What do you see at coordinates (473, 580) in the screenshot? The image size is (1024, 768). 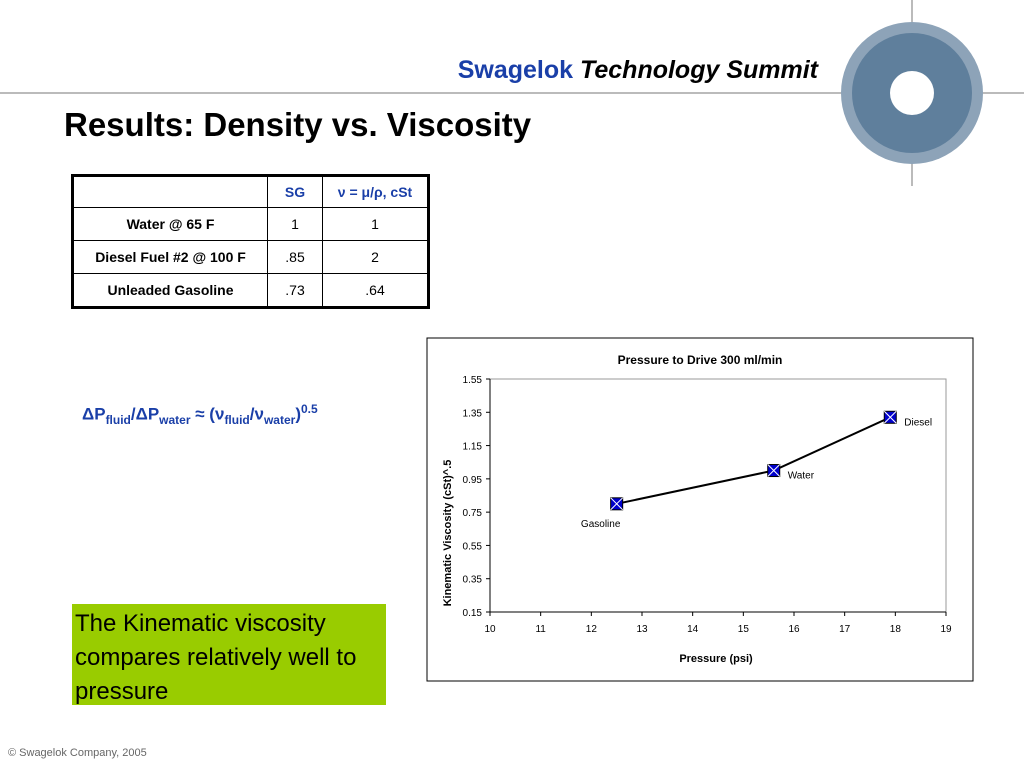 I see `y-tick-label: 0.35` at bounding box center [473, 580].